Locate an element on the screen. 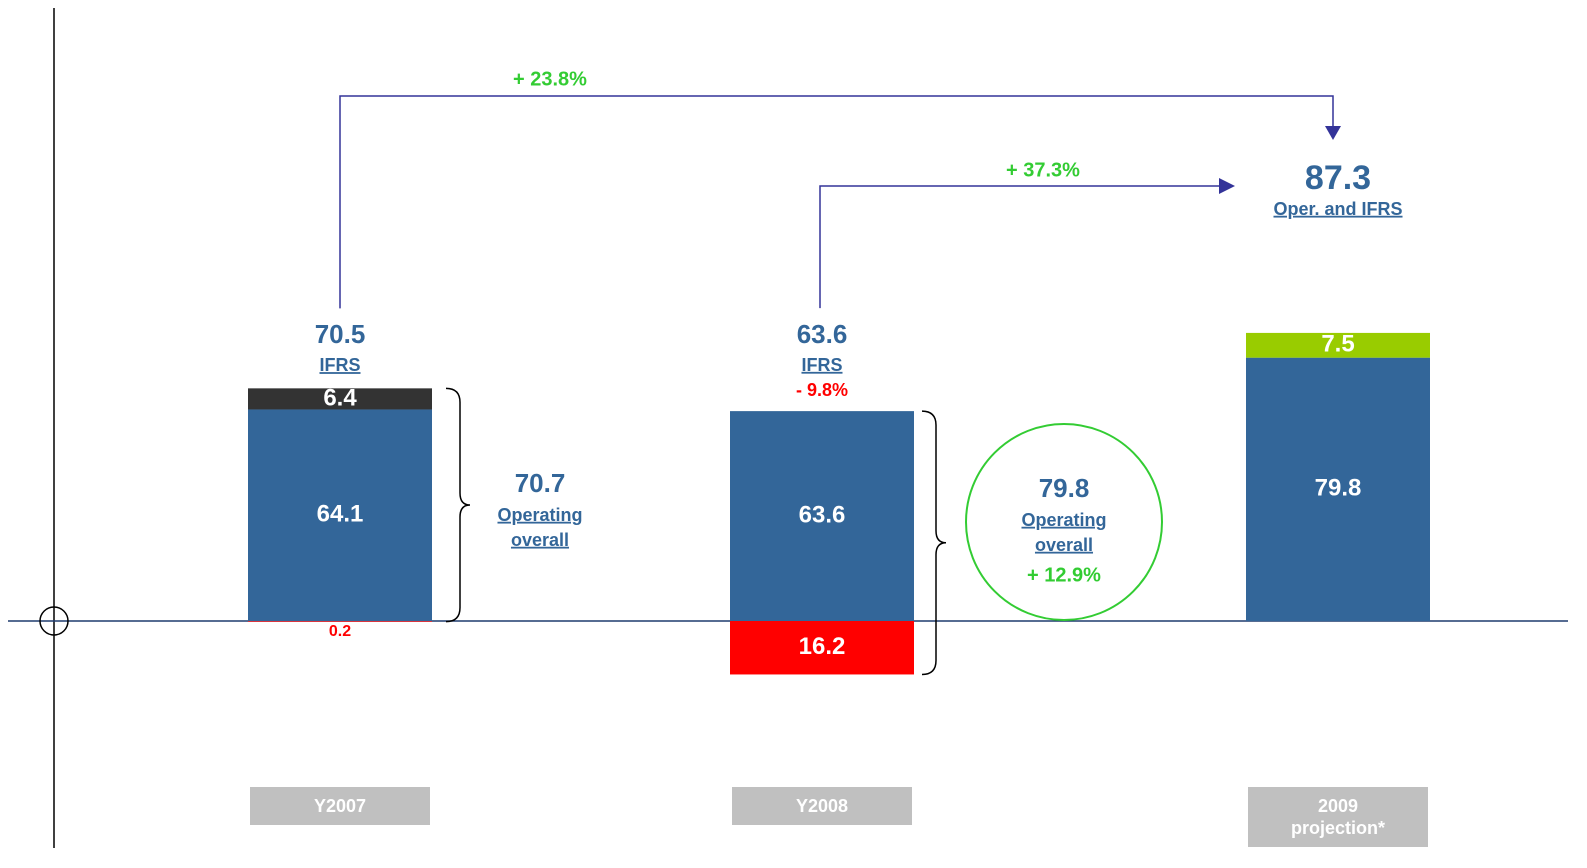 This screenshot has height=868, width=1587. origin-marker is located at coordinates (54, 621).